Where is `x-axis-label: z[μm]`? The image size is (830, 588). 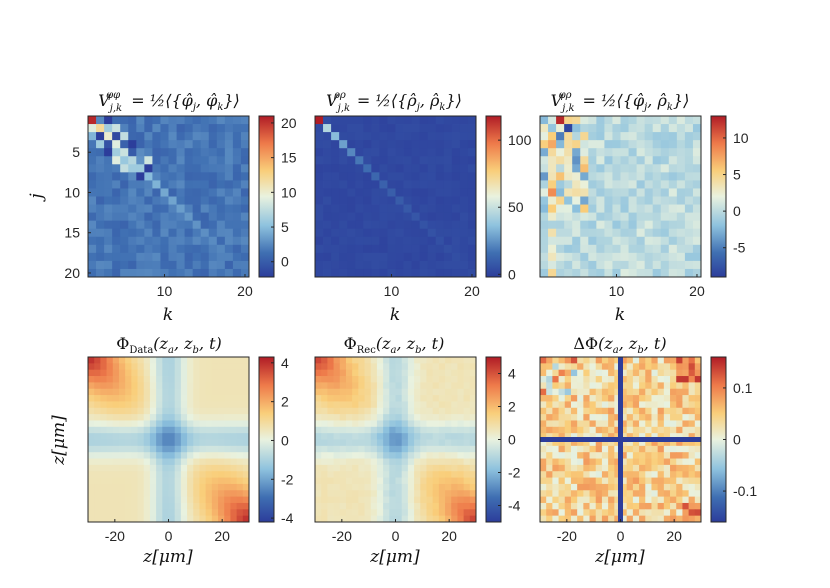
x-axis-label: z[μm] is located at coordinates (619, 557).